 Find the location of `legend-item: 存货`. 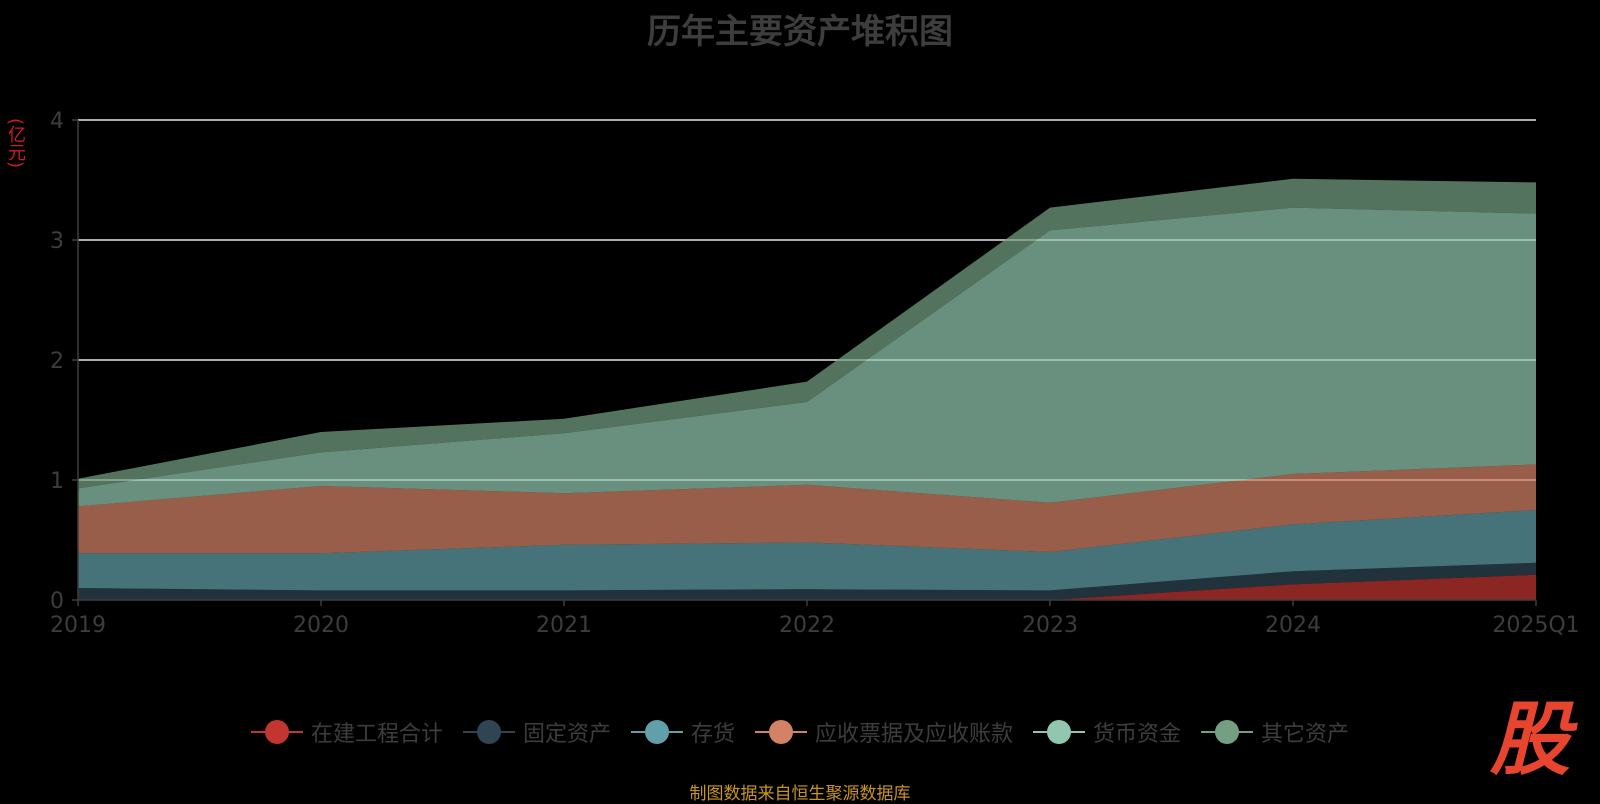

legend-item: 存货 is located at coordinates (682, 732).